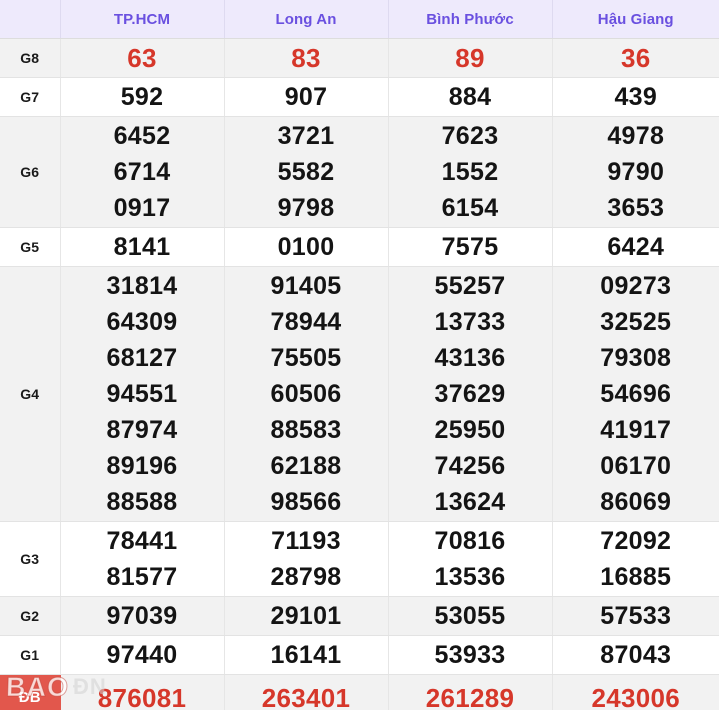 This screenshot has height=716, width=719. Describe the element at coordinates (306, 541) in the screenshot. I see `result-number: 71193` at that location.